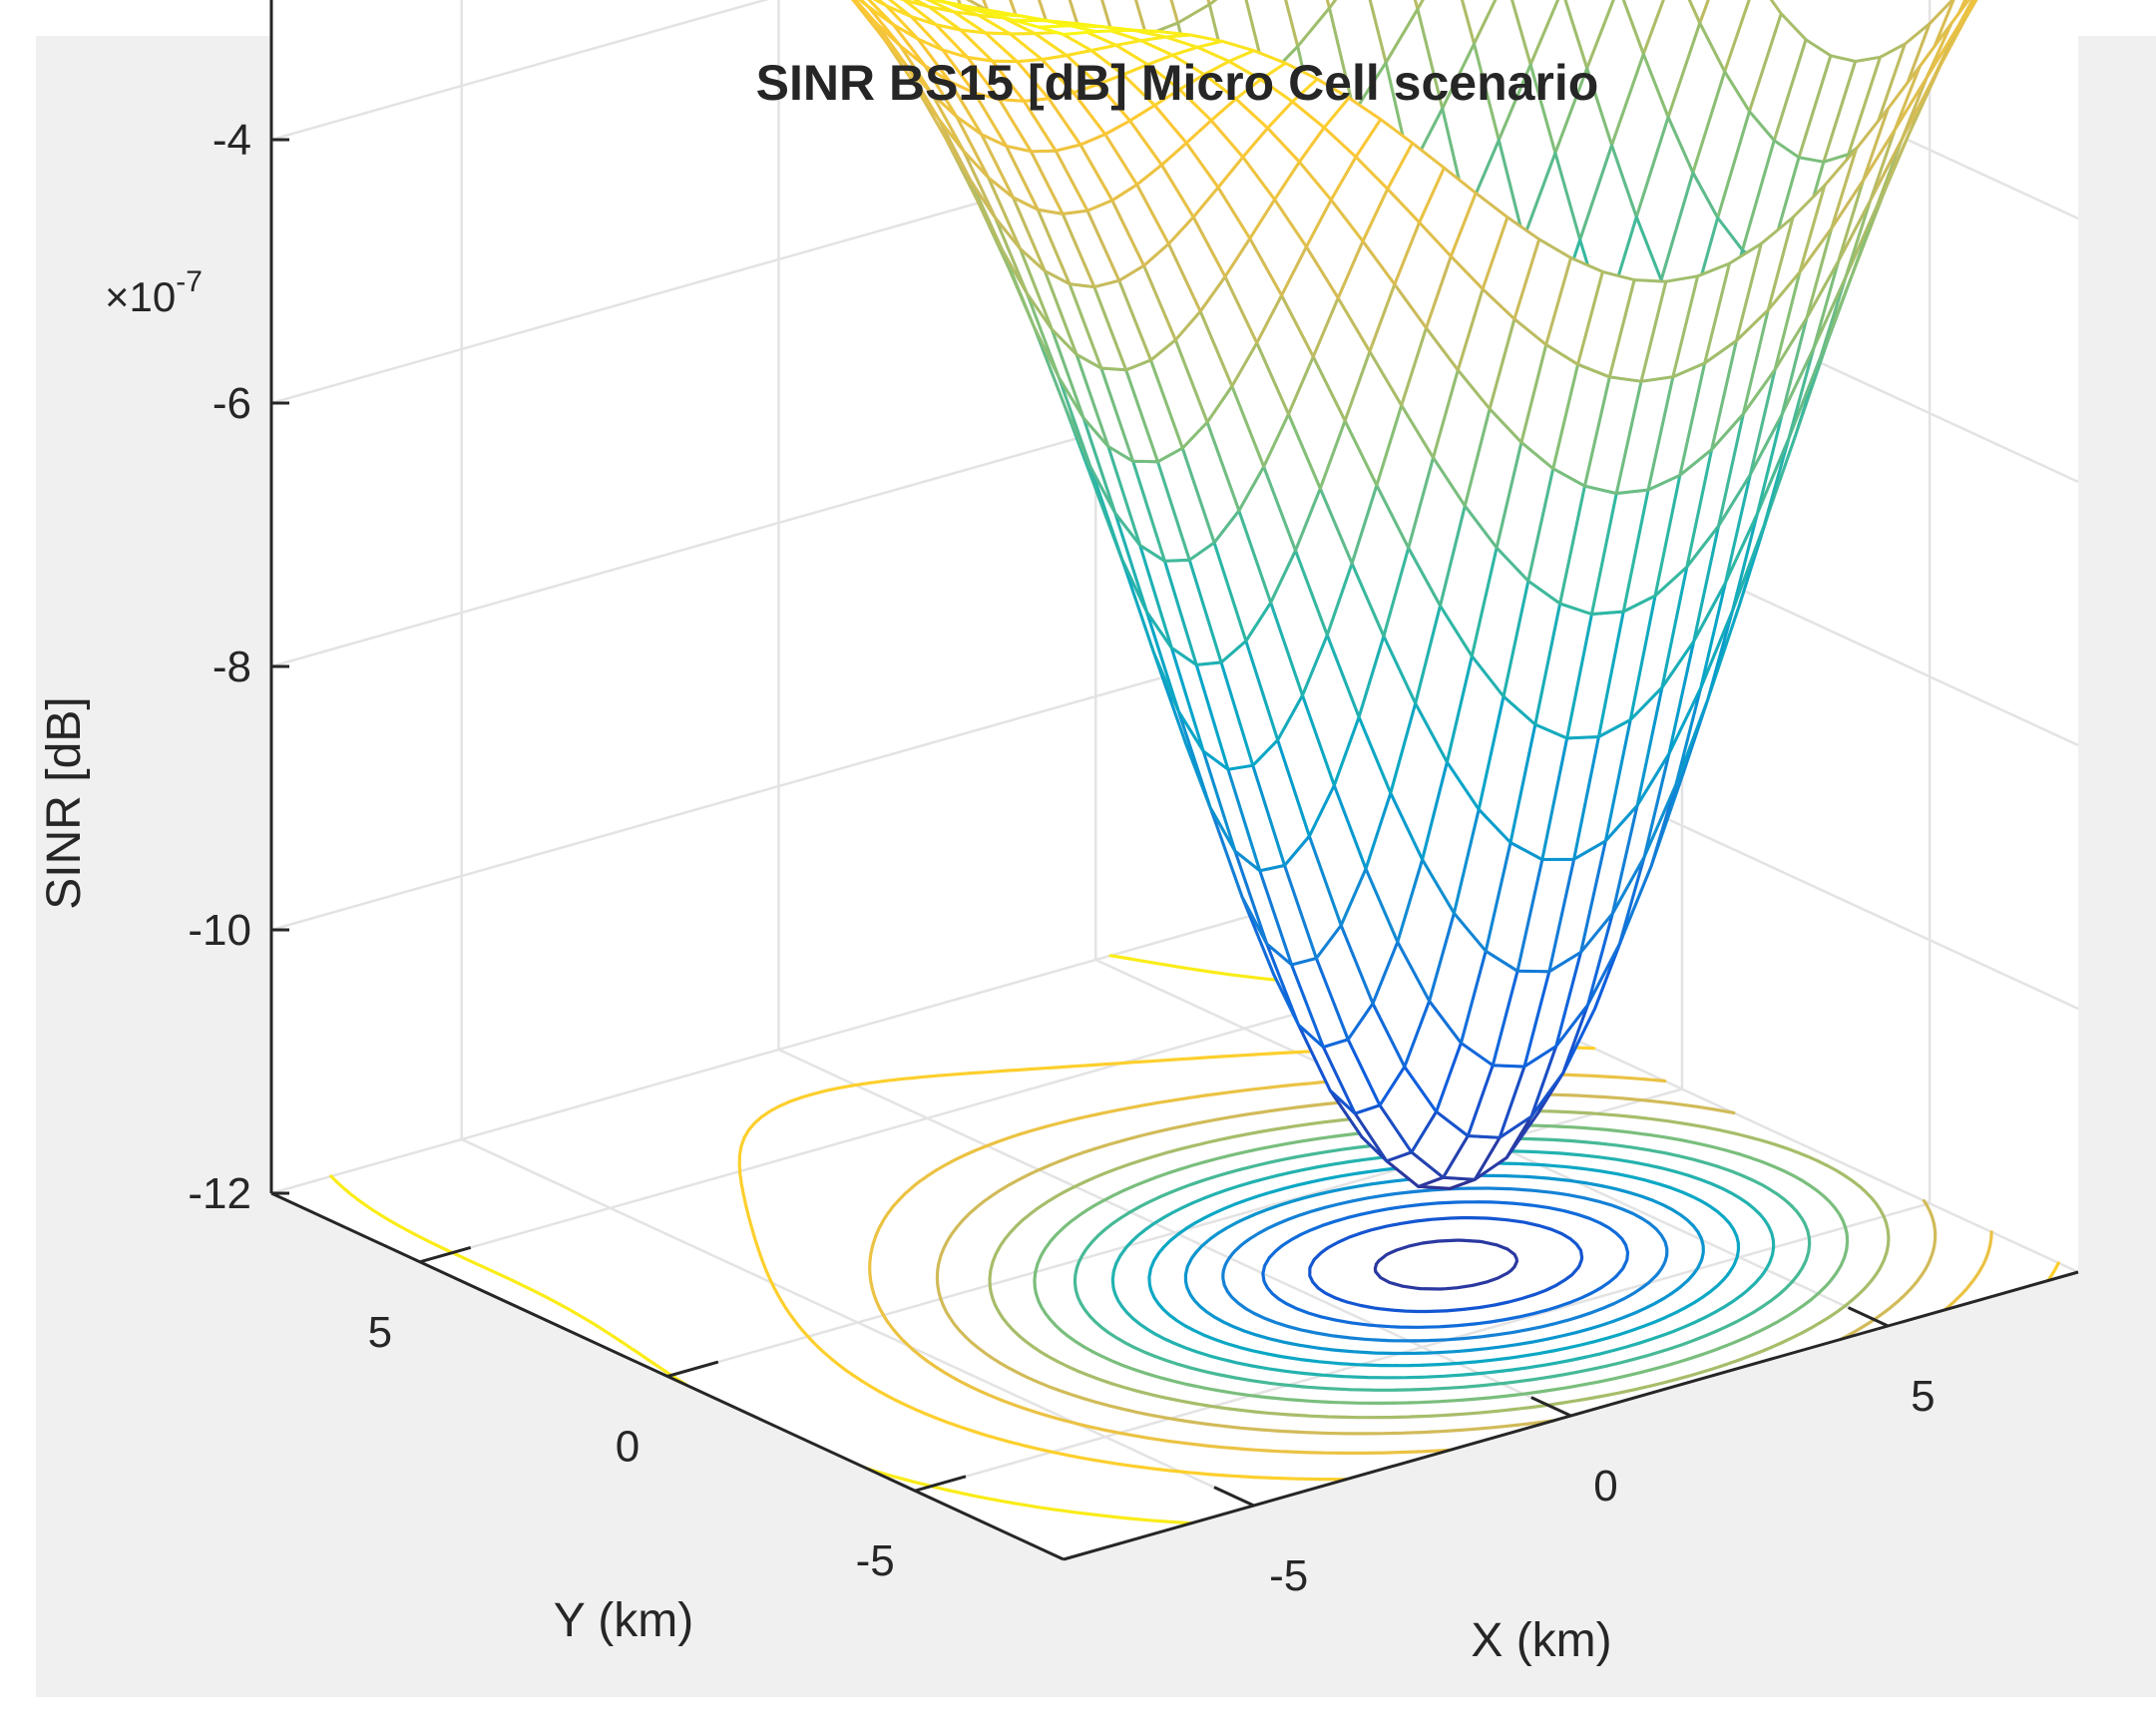  What do you see at coordinates (189, 281) in the screenshot?
I see `z-exponent-power: -7` at bounding box center [189, 281].